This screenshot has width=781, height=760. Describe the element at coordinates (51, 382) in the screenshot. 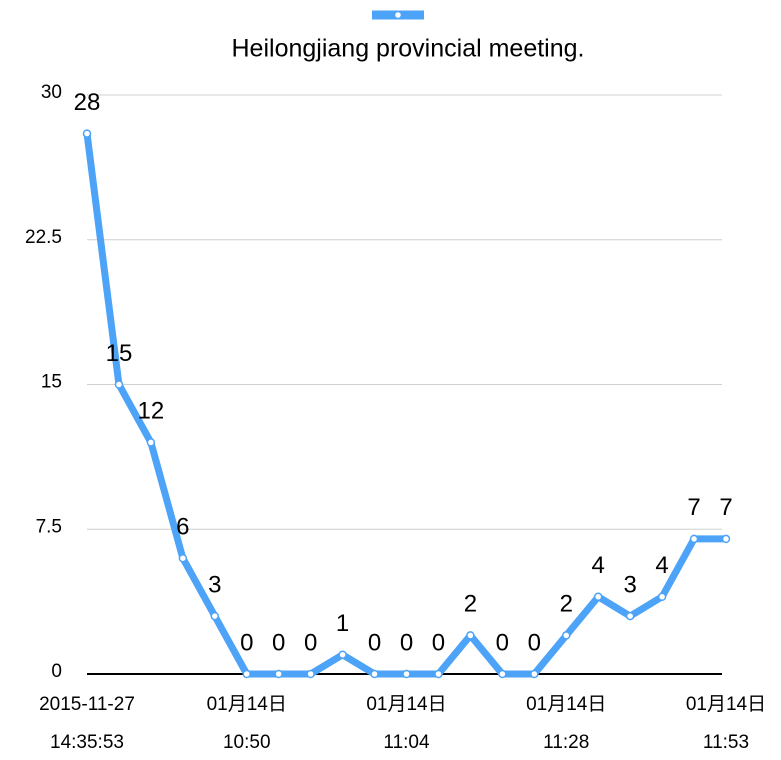

I see `y-tick-label: 15` at that location.